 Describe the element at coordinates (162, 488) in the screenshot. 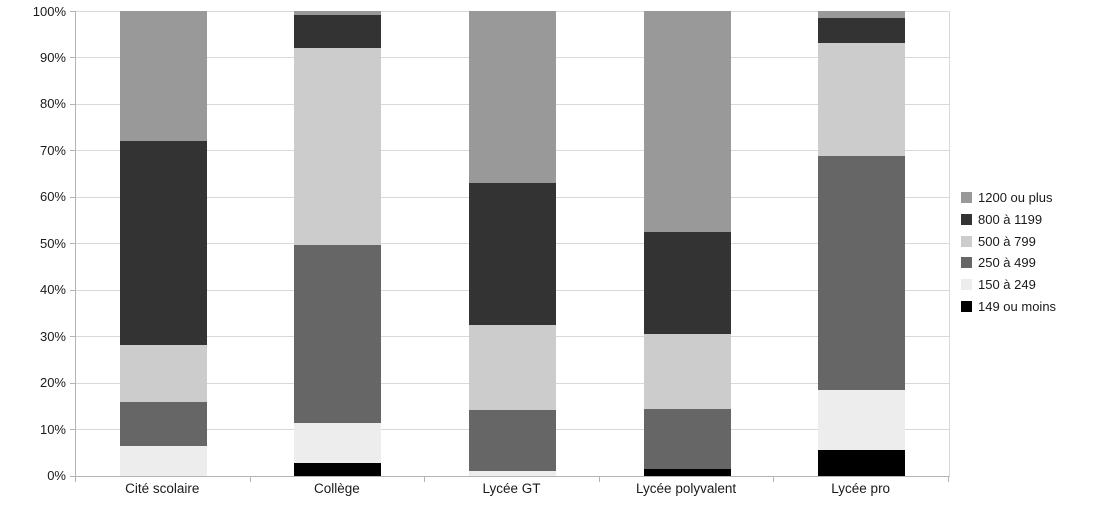

I see `category-label: Cité scolaire` at that location.